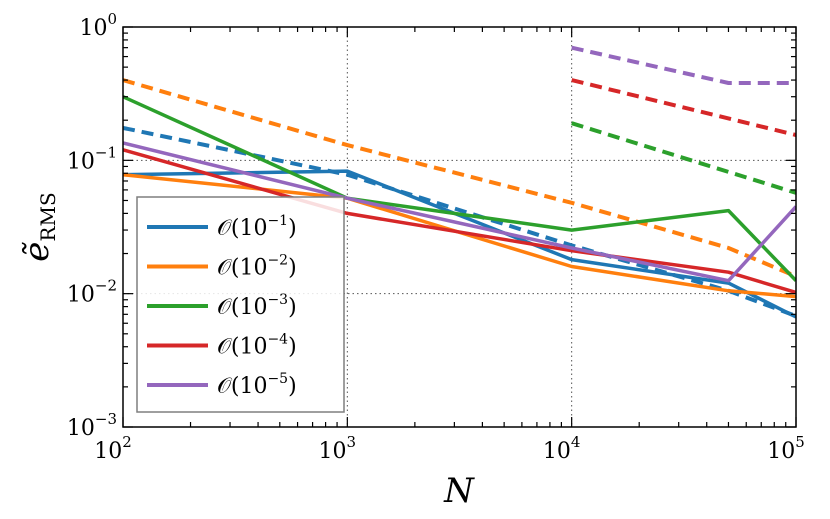 The height and width of the screenshot is (519, 830). I want to click on legend-label: 𝒪(10−2), so click(257, 267).